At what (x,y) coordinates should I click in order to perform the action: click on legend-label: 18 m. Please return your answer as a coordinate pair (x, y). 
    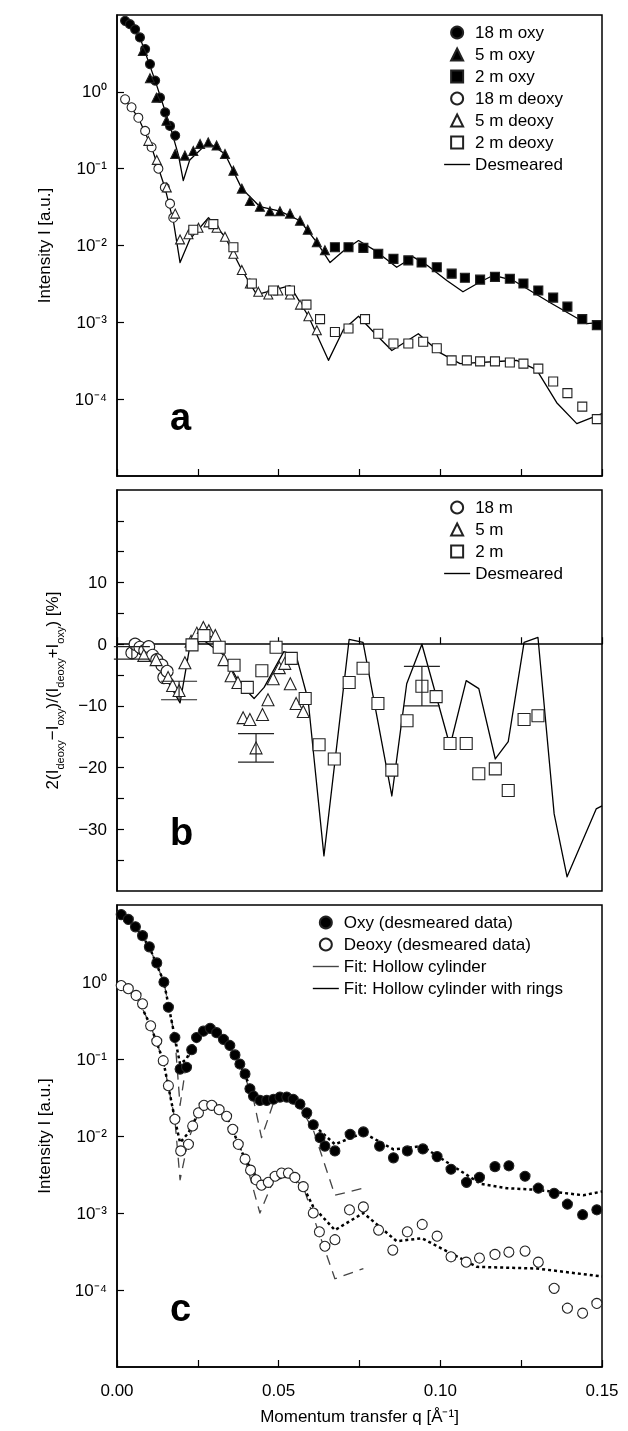
    Looking at the image, I should click on (494, 507).